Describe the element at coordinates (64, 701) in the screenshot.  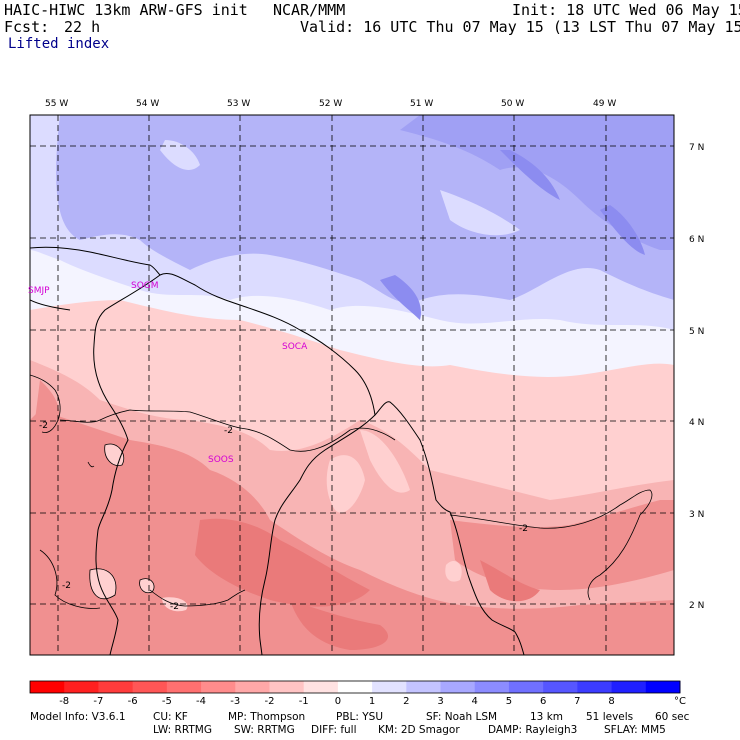
I see `colorbar-tick: -8` at that location.